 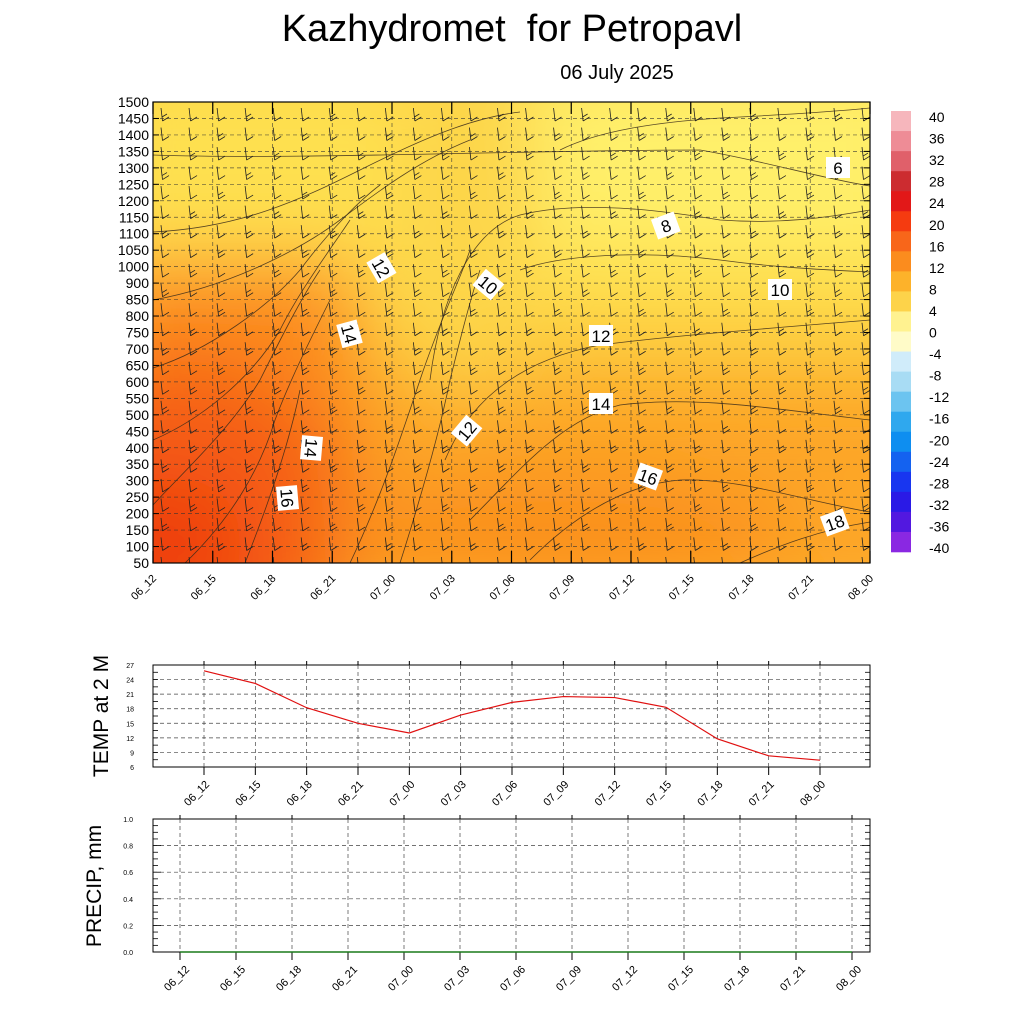 What do you see at coordinates (939, 548) in the screenshot?
I see `colorbar-label: -40` at bounding box center [939, 548].